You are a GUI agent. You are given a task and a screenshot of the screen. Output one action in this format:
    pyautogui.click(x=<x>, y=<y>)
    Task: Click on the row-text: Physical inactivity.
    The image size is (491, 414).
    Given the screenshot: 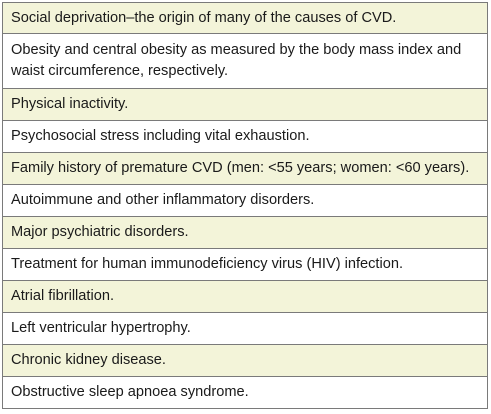 What is the action you would take?
    pyautogui.click(x=70, y=104)
    